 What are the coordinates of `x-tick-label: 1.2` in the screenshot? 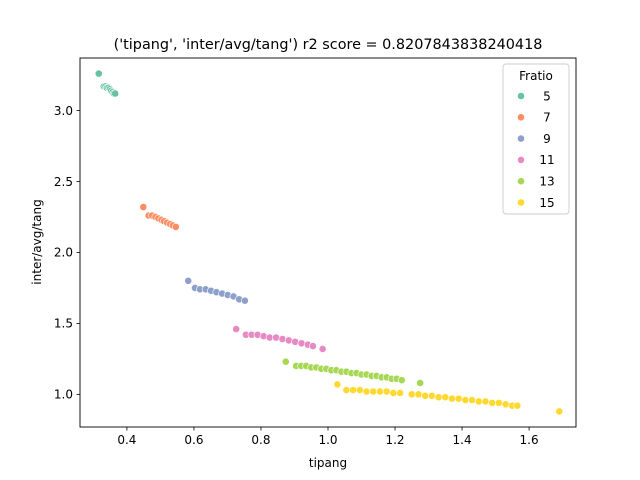 It's located at (394, 440).